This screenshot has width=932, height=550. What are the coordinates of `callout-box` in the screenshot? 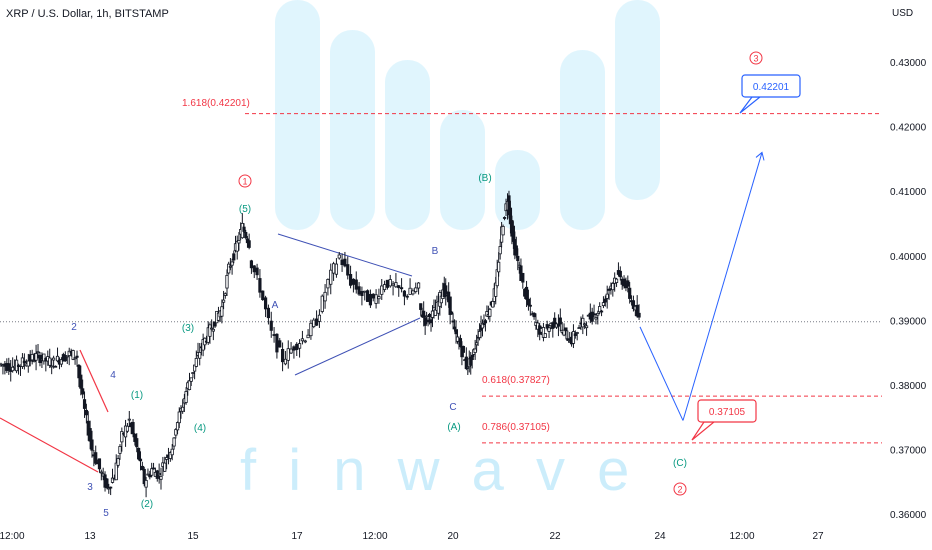 It's located at (727, 411).